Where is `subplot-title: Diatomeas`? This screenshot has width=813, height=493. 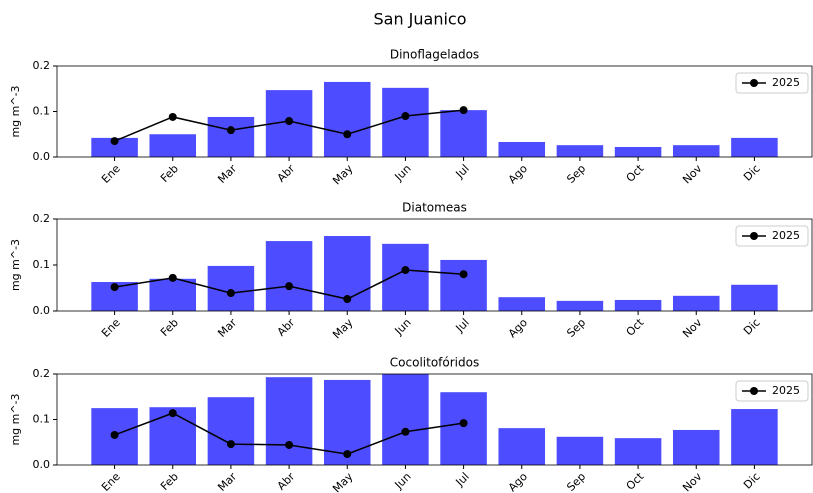 subplot-title: Diatomeas is located at coordinates (434, 208).